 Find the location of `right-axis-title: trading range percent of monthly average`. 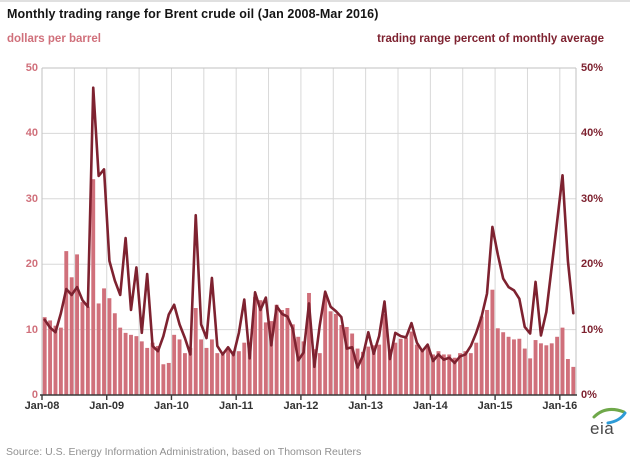

right-axis-title: trading range percent of monthly average is located at coordinates (490, 39).